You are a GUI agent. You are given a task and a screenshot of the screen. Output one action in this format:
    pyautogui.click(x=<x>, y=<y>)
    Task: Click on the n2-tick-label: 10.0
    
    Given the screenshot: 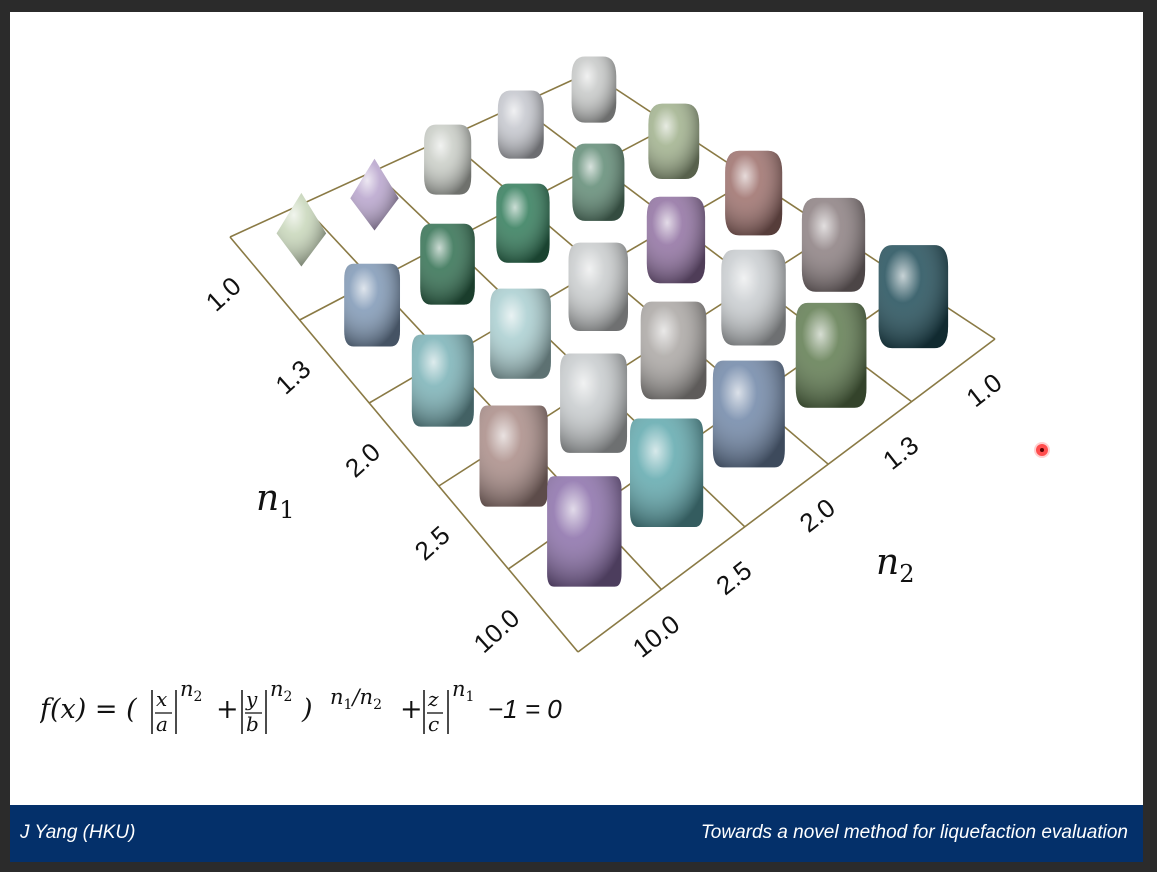 What is the action you would take?
    pyautogui.click(x=656, y=636)
    